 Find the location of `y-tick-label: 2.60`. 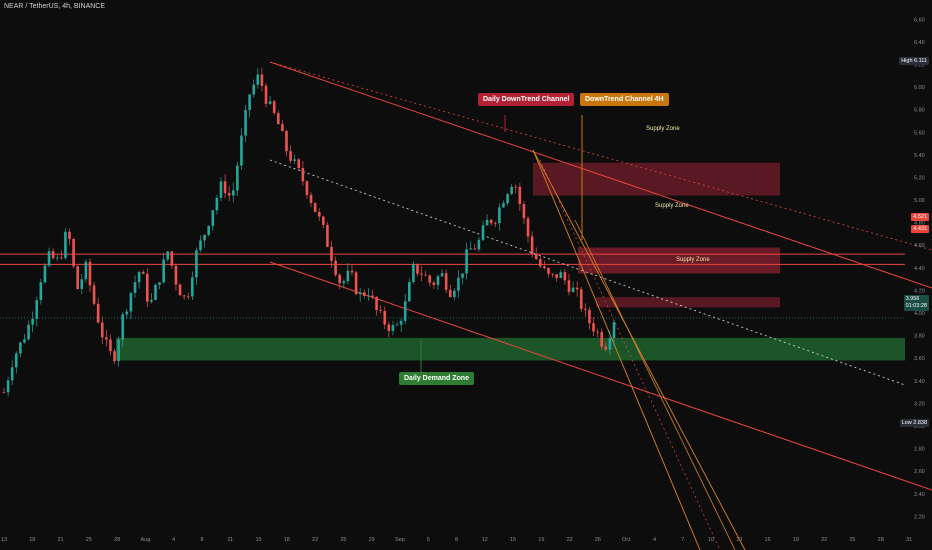

y-tick-label: 2.60 is located at coordinates (919, 472).